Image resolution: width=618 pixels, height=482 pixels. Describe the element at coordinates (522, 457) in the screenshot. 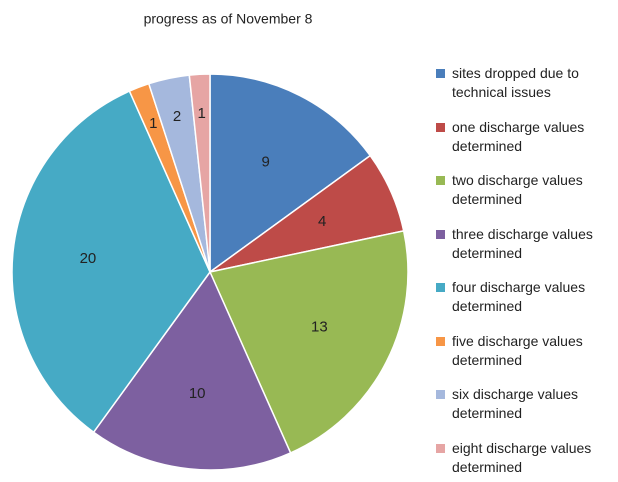

I see `legend-label: eight discharge values determined` at that location.